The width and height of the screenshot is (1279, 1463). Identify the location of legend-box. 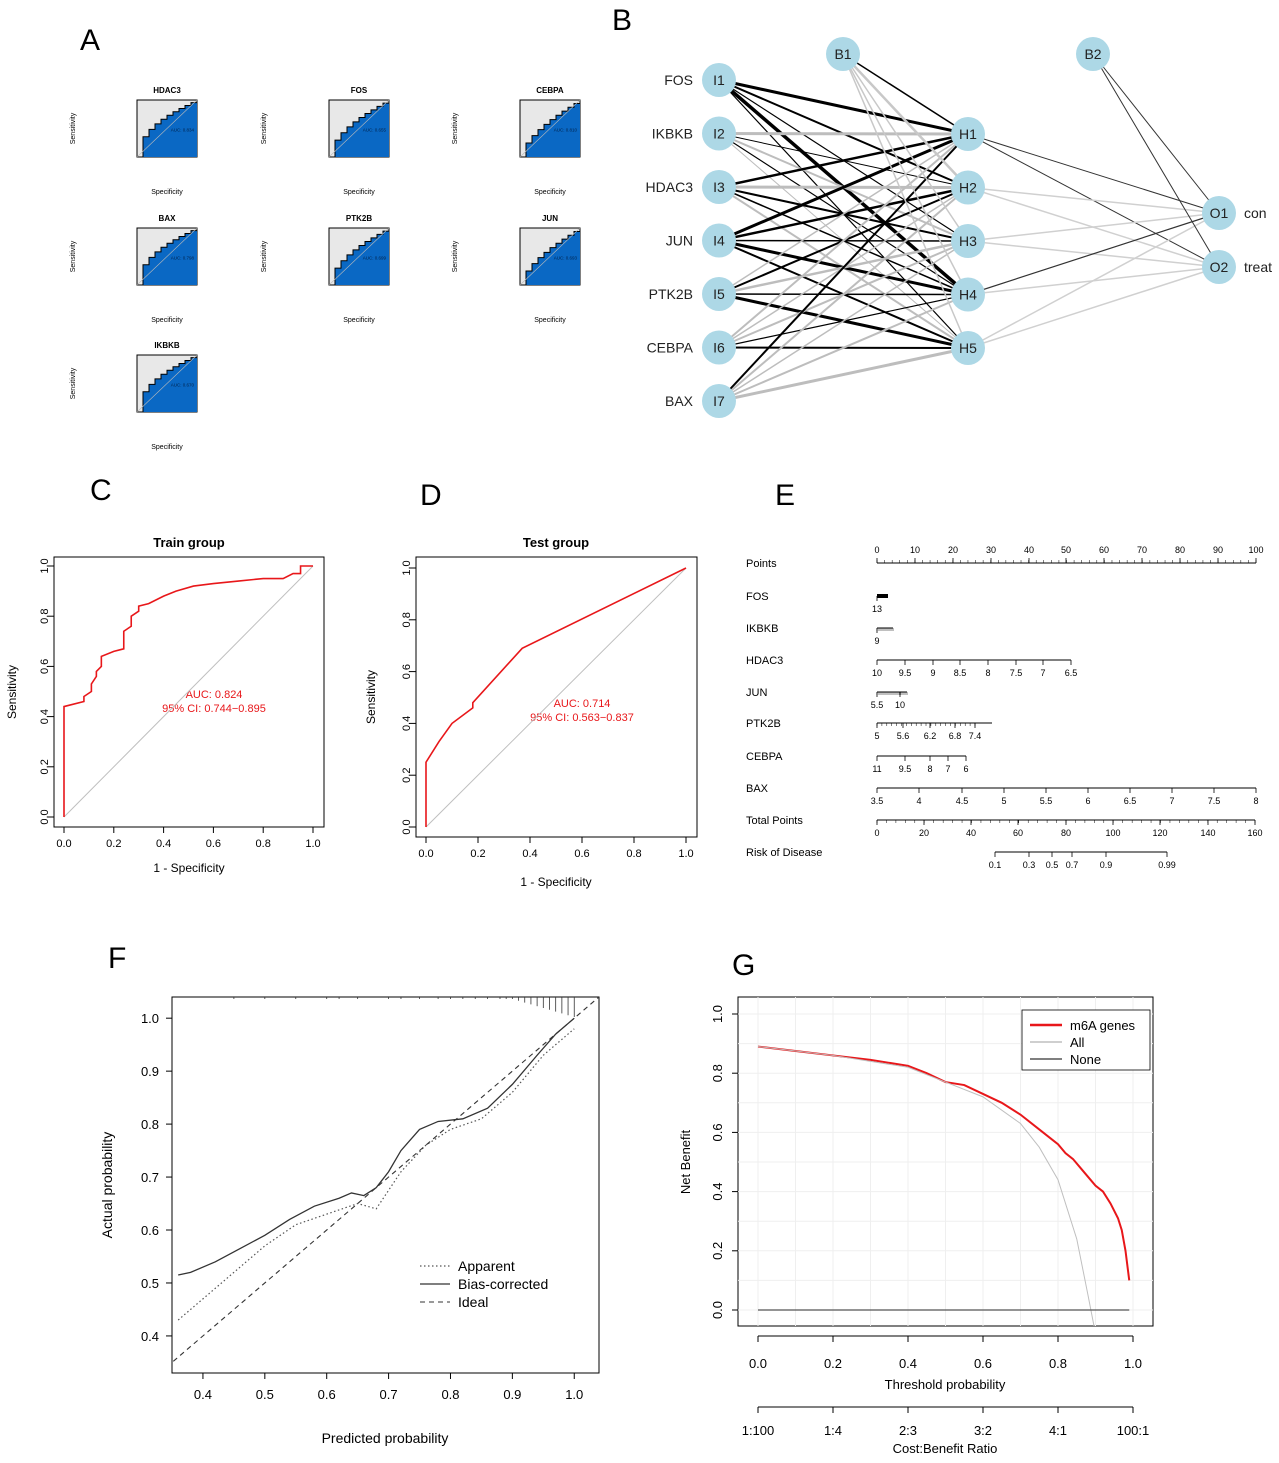
(1086, 1040).